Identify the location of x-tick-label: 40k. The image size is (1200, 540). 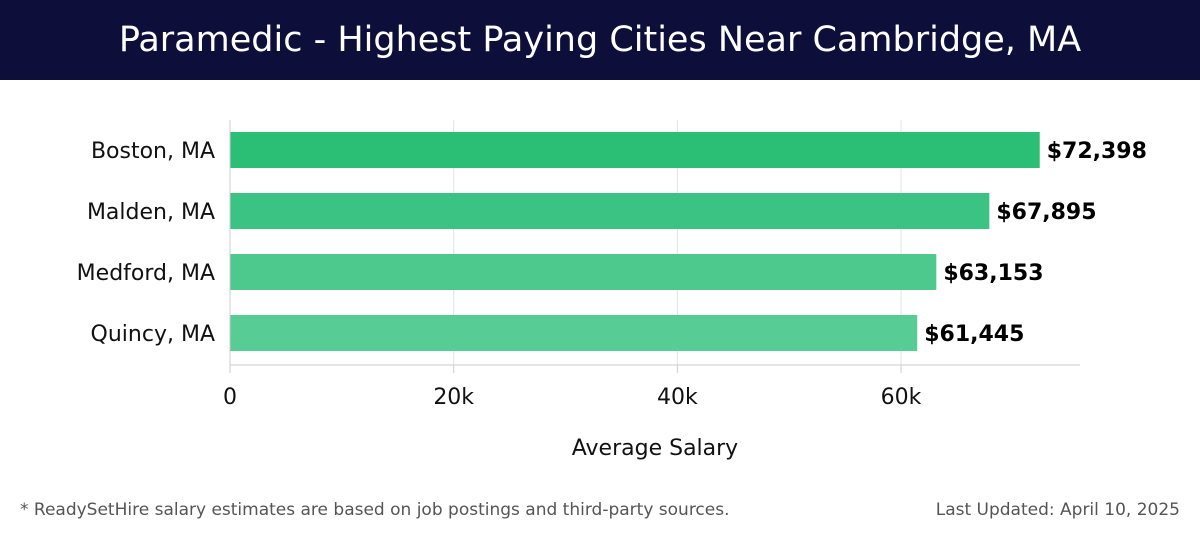
(677, 397).